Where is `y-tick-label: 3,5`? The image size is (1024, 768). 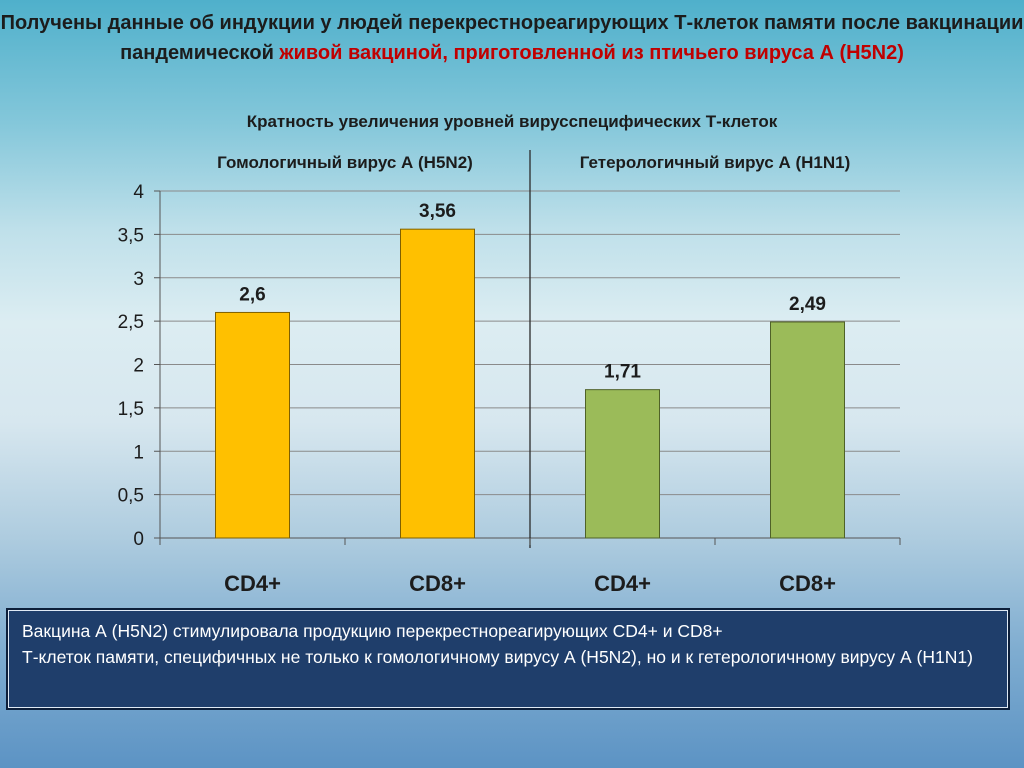
y-tick-label: 3,5 is located at coordinates (131, 235).